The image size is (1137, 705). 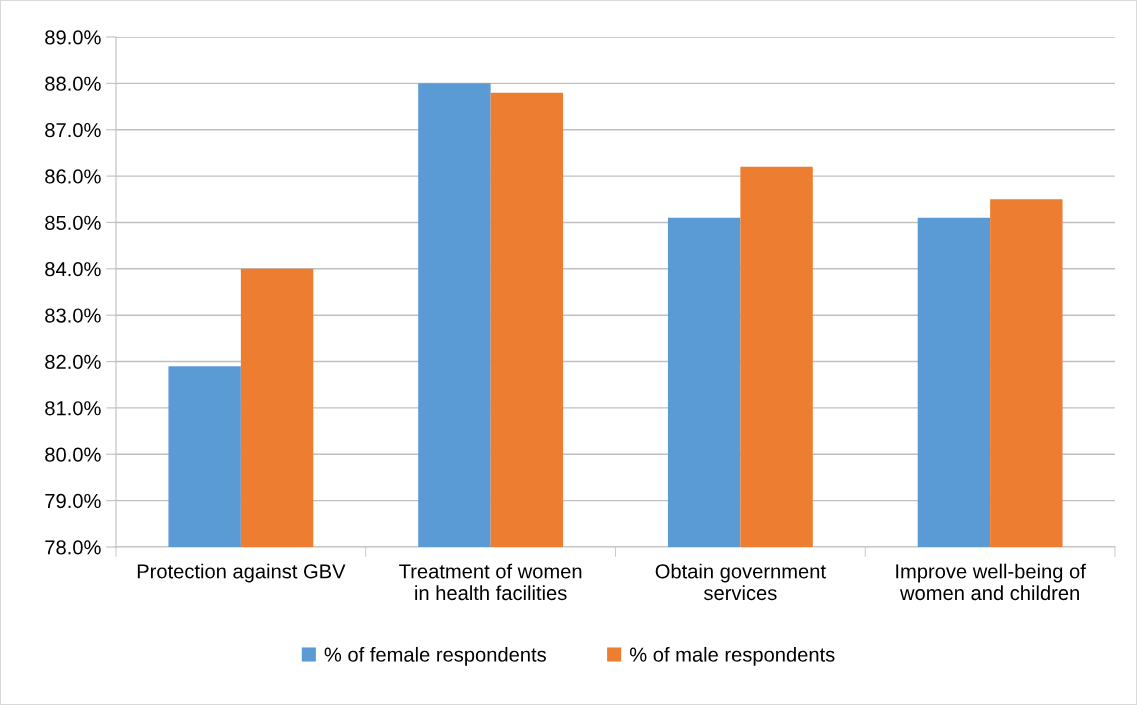 I want to click on y-tick-label: 82.0%, so click(x=73, y=362).